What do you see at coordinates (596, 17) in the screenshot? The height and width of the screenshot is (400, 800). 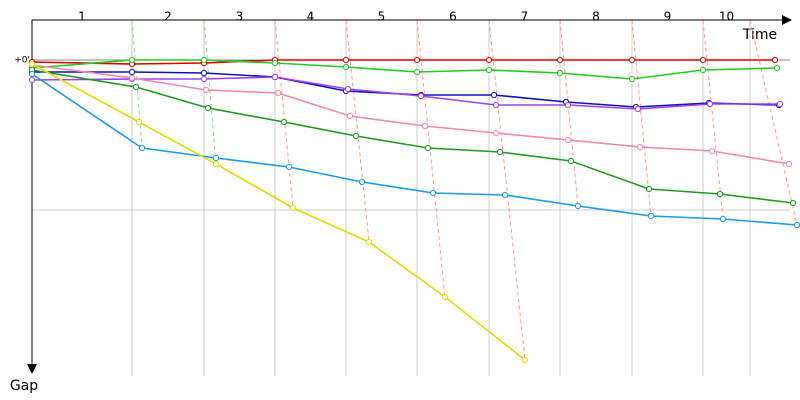 I see `lap-label: 8` at bounding box center [596, 17].